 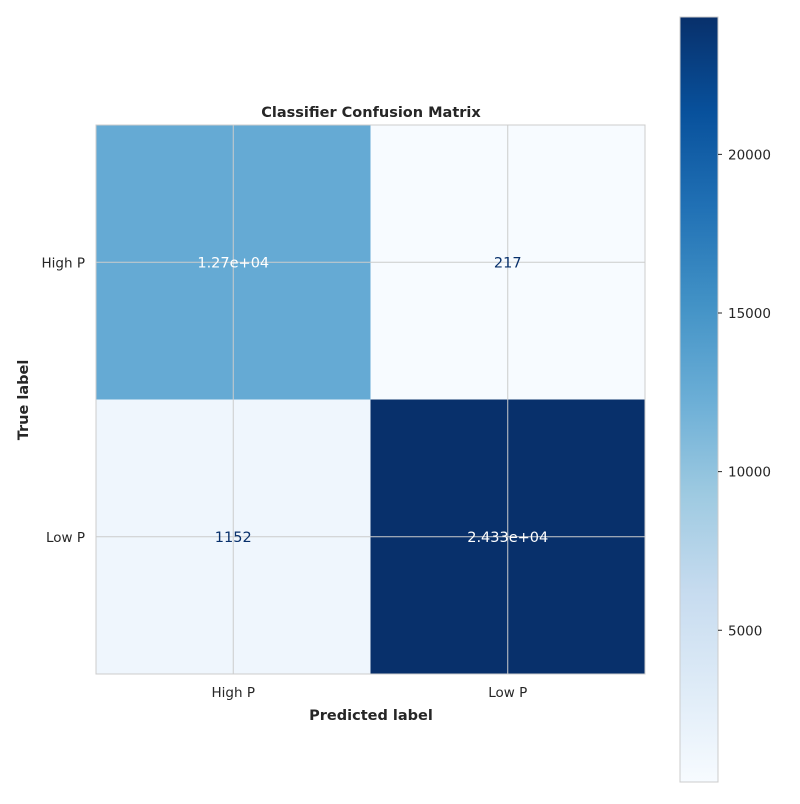 I want to click on cell-value-label: 1152, so click(x=233, y=538).